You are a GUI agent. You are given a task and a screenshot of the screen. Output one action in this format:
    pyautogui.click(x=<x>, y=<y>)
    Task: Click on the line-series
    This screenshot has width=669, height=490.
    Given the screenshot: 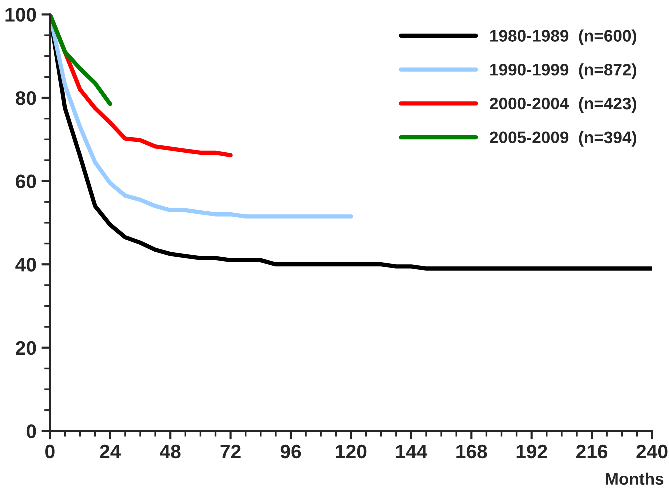 What is the action you would take?
    pyautogui.click(x=81, y=60)
    